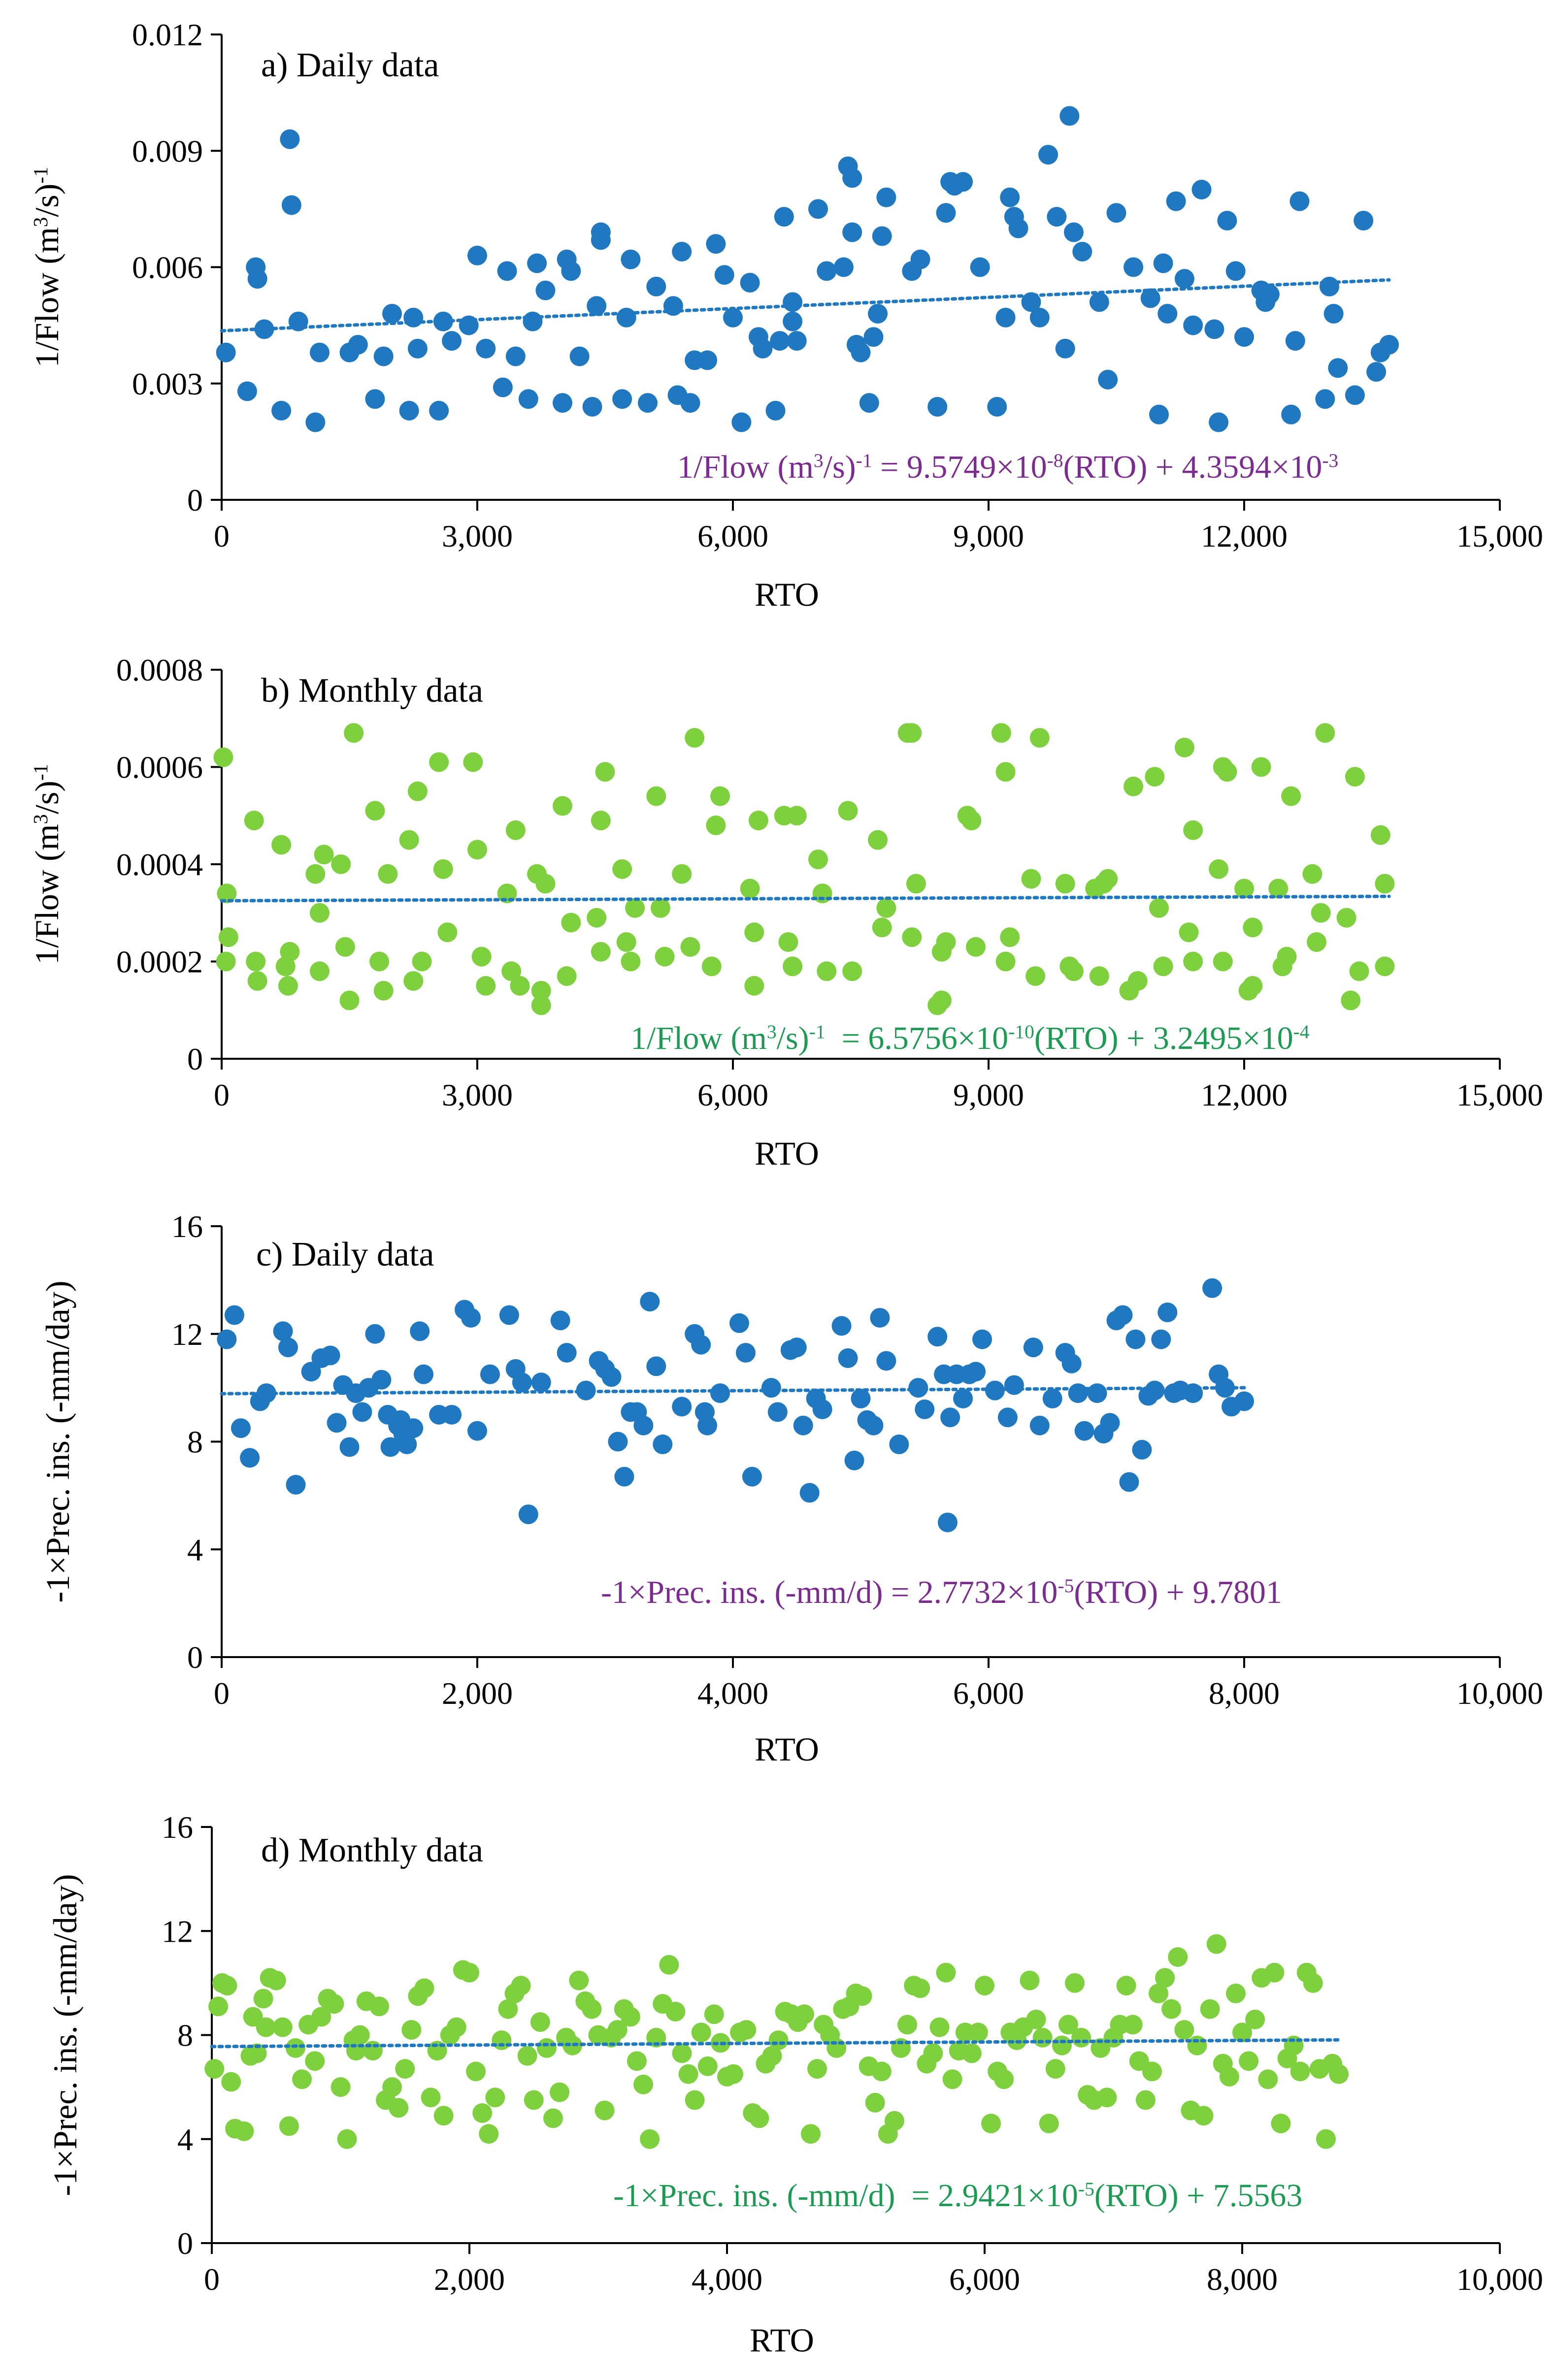 This screenshot has width=1553, height=2380. What do you see at coordinates (167, 34) in the screenshot?
I see `y-tick-label: 0.012` at bounding box center [167, 34].